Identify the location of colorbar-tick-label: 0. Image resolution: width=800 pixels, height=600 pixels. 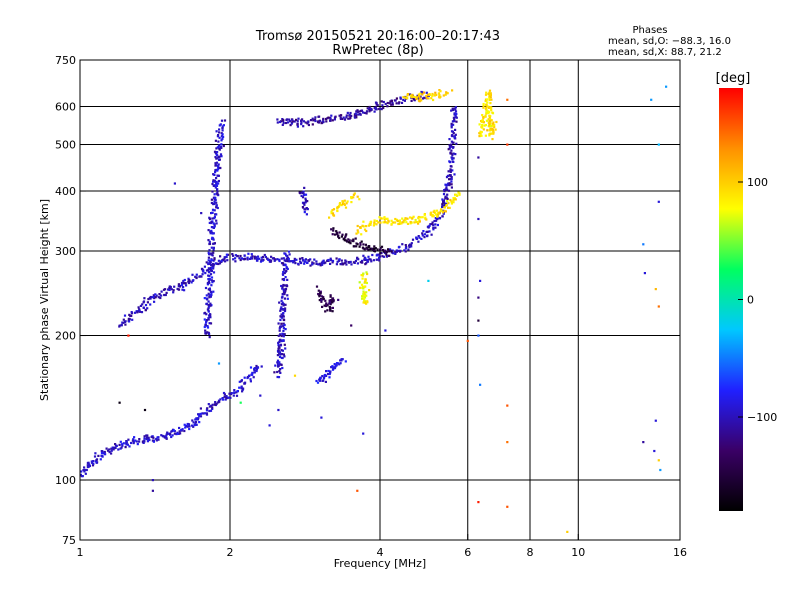
(750, 300).